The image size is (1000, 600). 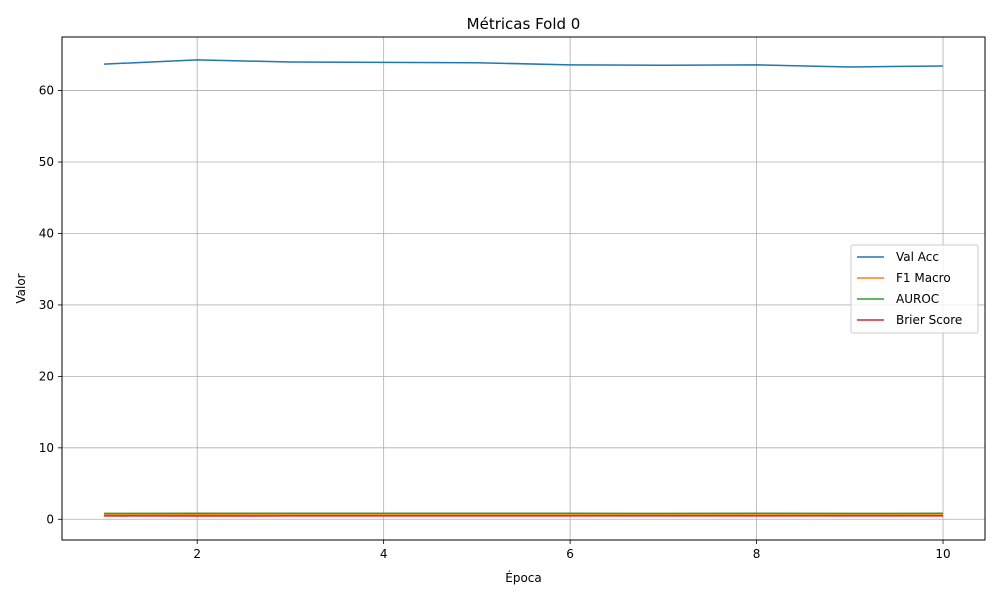 I want to click on x-tick-label: 6, so click(x=570, y=554).